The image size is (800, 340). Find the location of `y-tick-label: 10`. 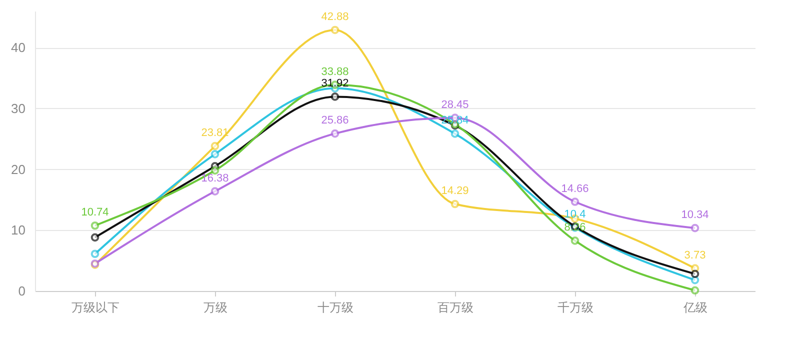

y-tick-label: 10 is located at coordinates (18, 230).